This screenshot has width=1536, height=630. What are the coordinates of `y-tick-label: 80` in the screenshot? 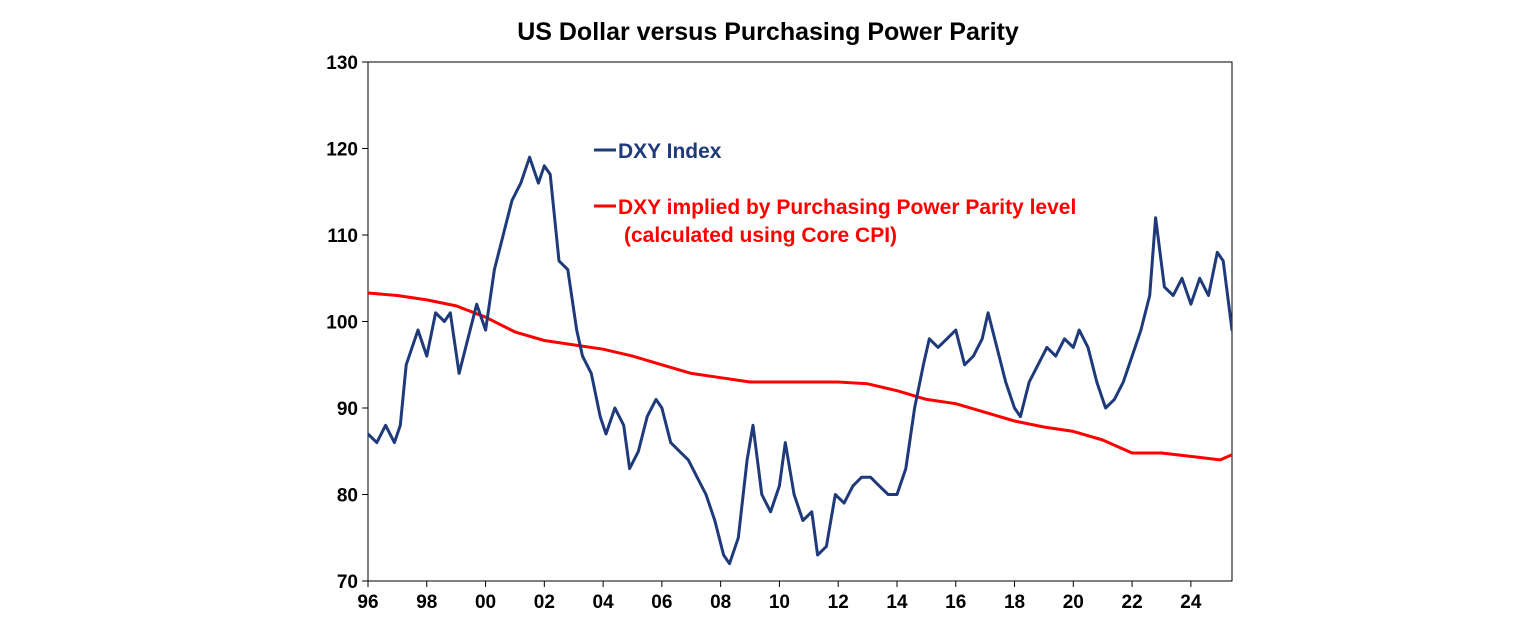 It's located at (347, 496).